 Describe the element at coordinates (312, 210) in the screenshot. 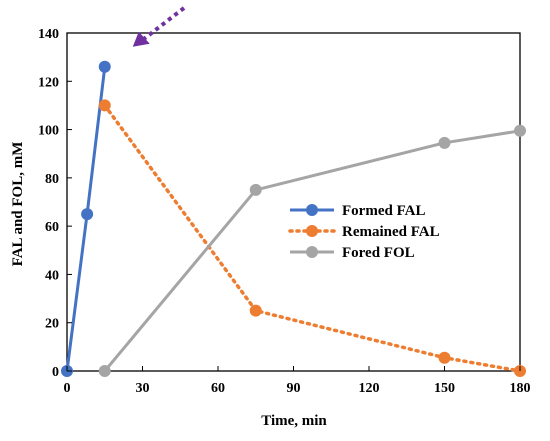

I see `legend-marker-formed-fal` at that location.